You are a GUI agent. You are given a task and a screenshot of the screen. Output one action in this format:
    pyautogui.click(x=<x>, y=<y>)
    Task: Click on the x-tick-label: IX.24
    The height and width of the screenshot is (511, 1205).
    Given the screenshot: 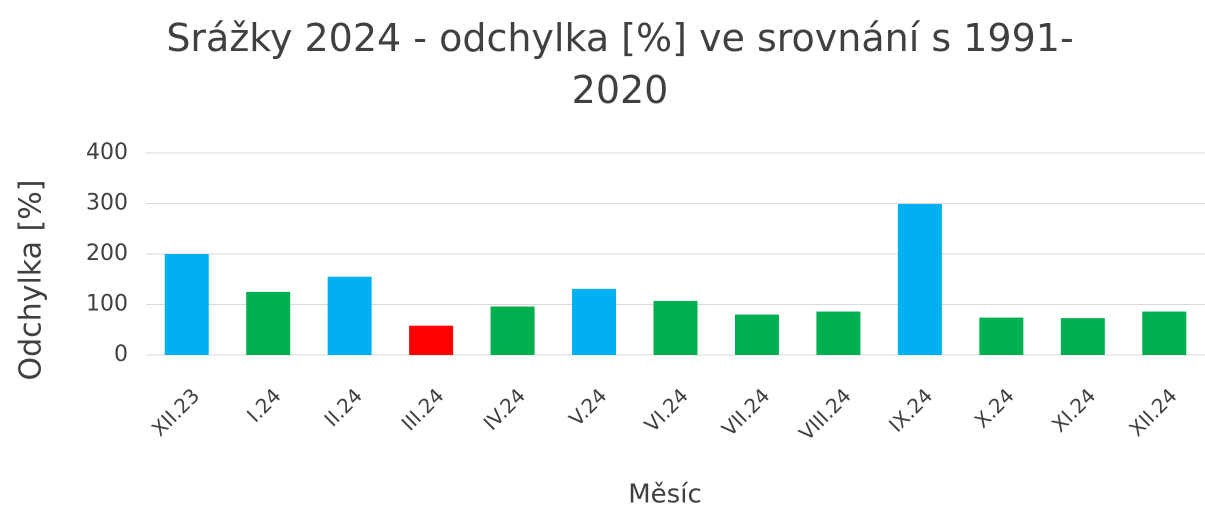 What is the action you would take?
    pyautogui.click(x=910, y=409)
    